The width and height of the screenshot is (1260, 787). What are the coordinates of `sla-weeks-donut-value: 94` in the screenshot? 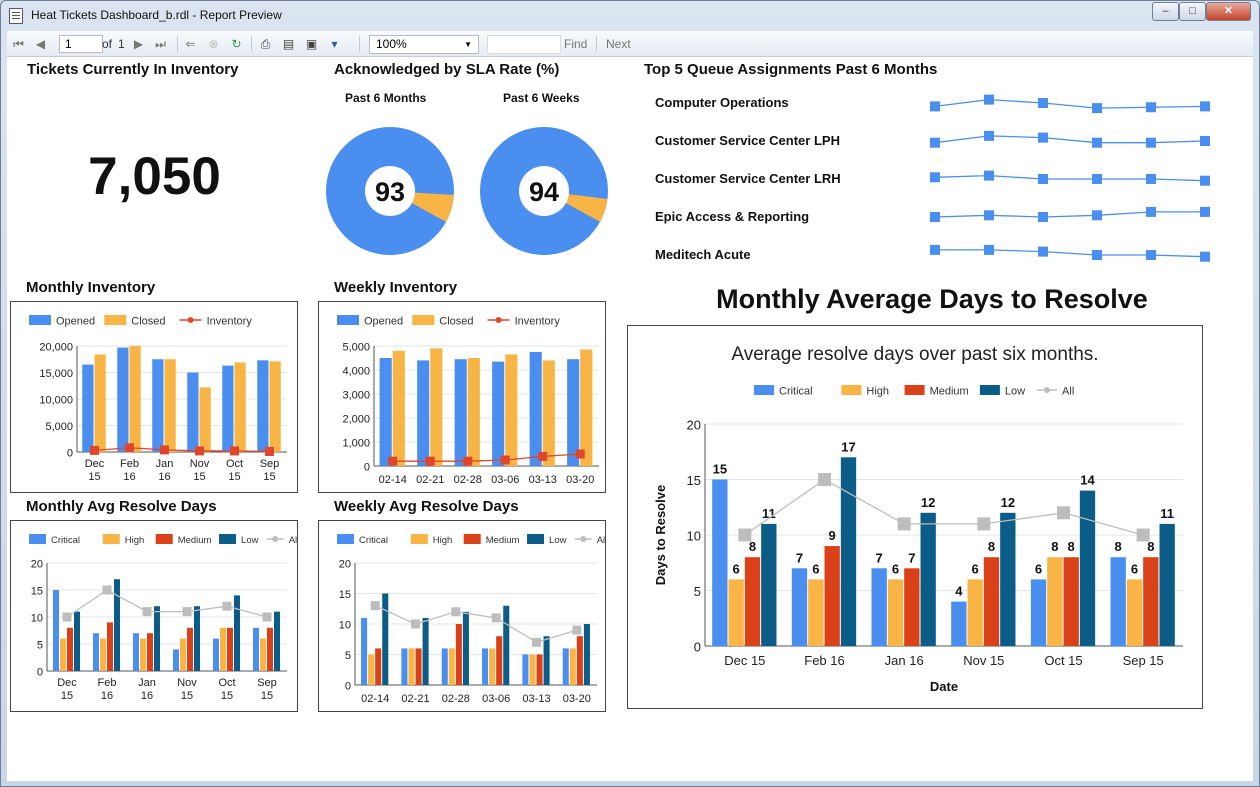 It's located at (544, 192).